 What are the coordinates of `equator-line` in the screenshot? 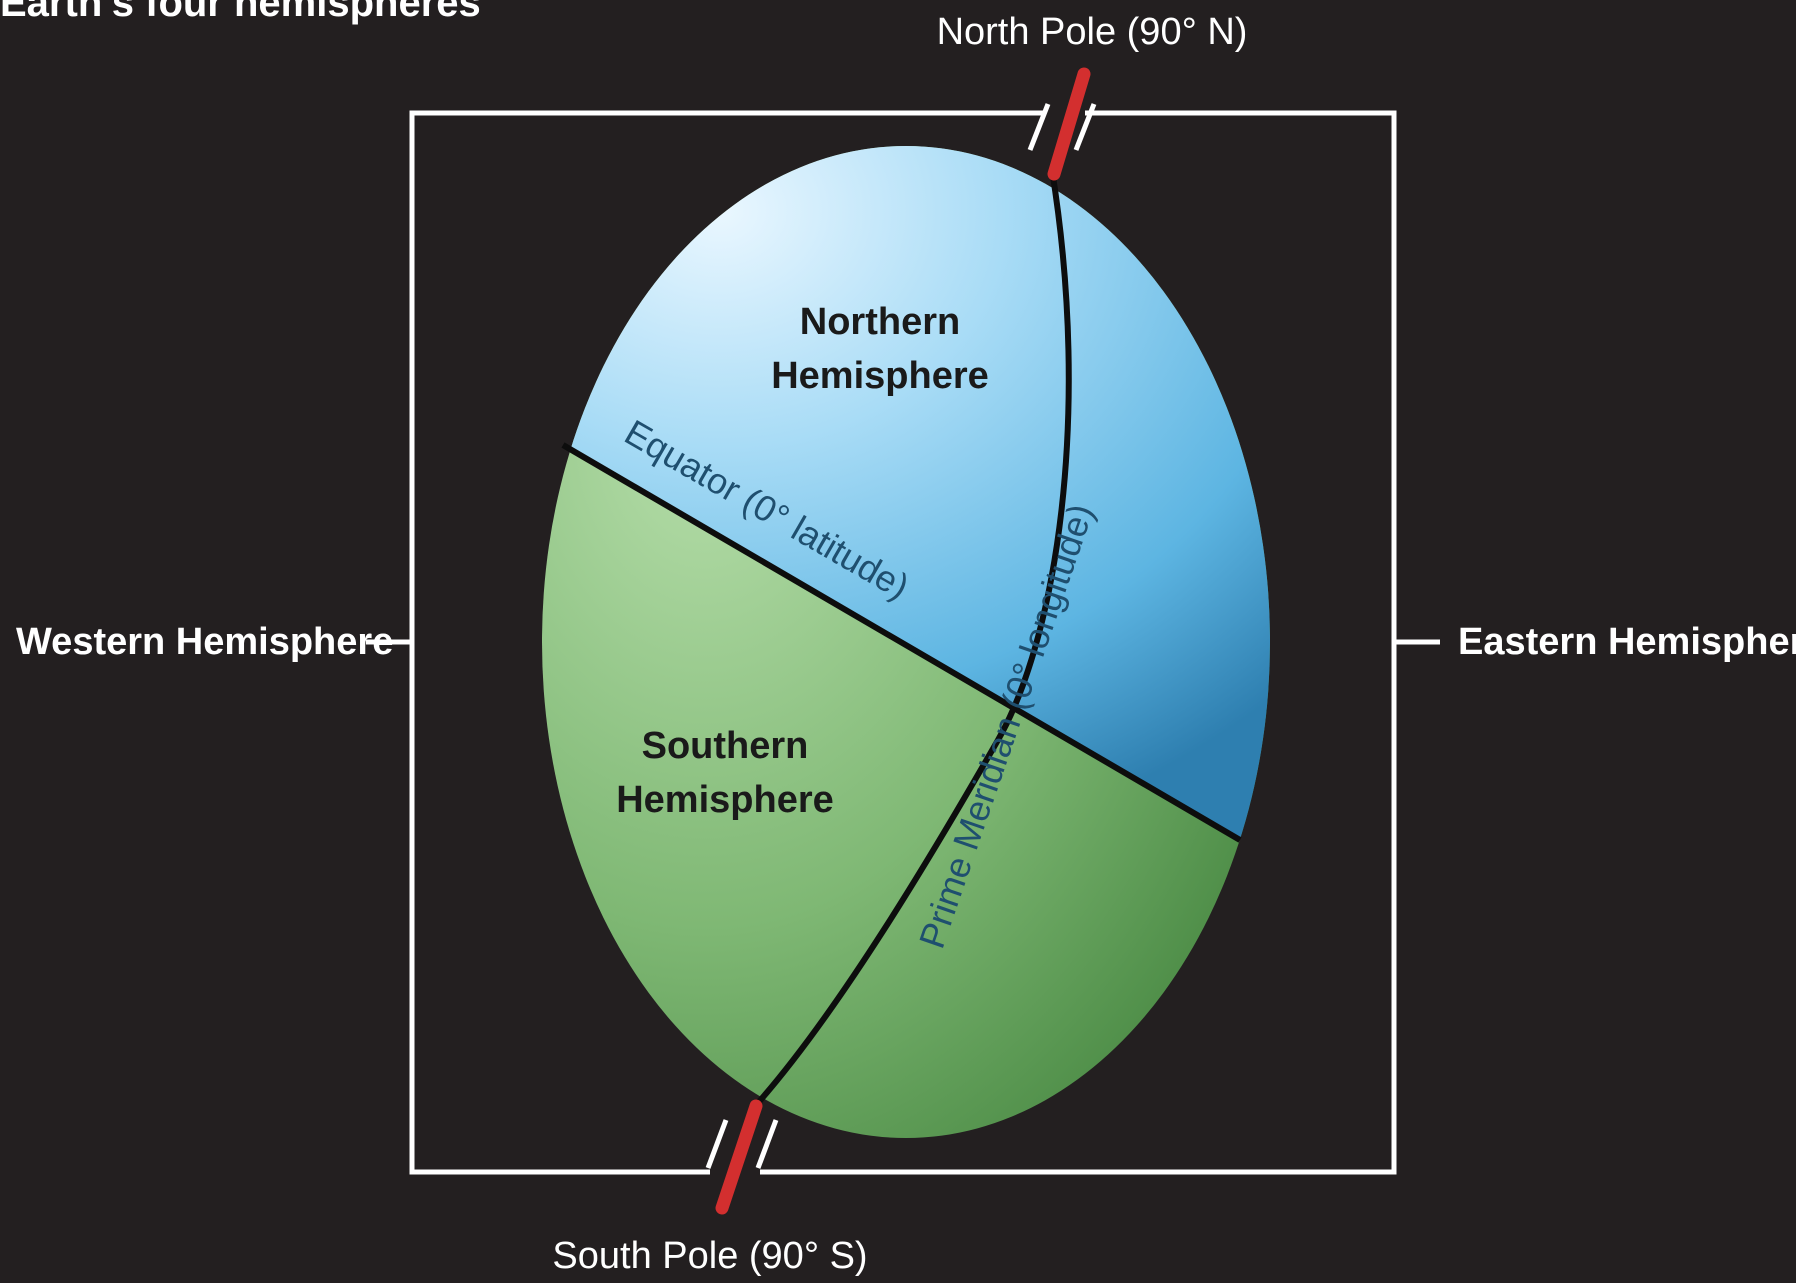 It's located at (901, 642).